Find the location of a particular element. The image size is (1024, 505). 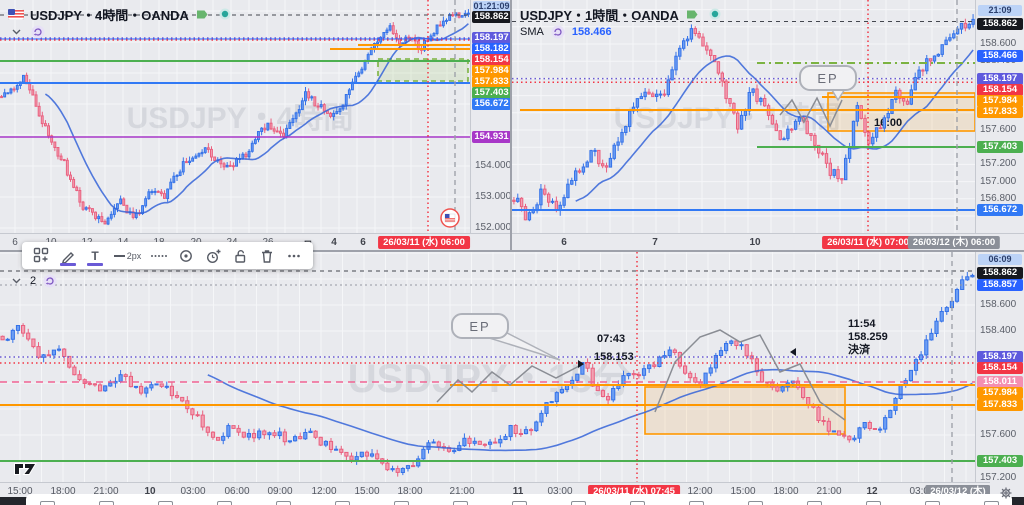

price-tick: 156.800 is located at coordinates (998, 198).